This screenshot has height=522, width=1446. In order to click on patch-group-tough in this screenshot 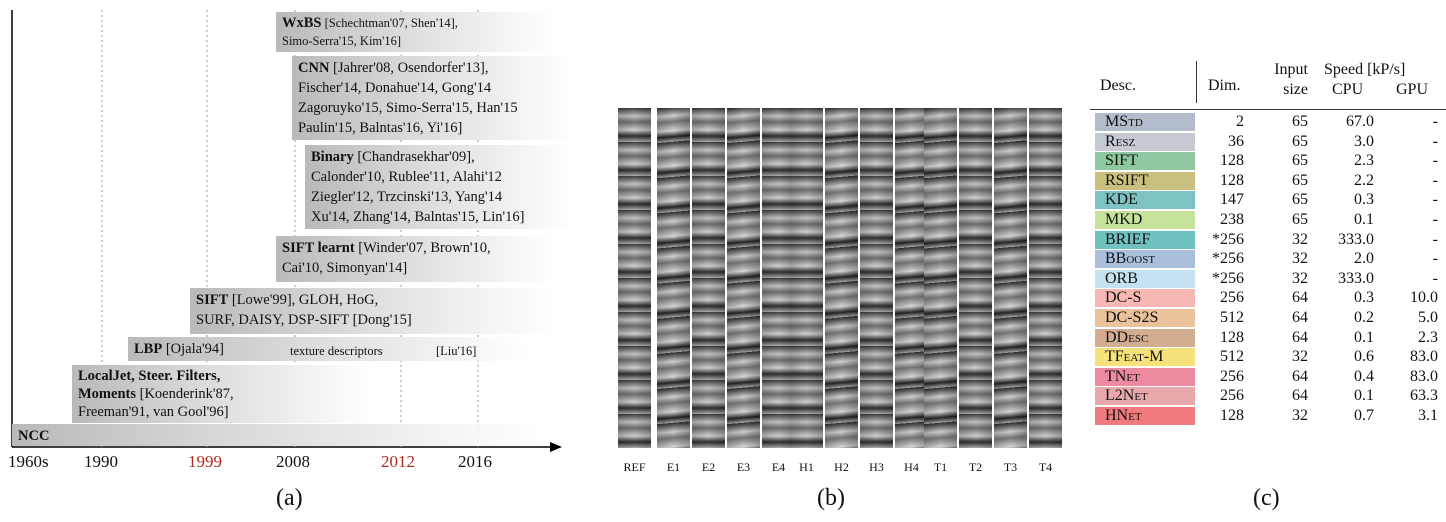, I will do `click(994, 278)`.